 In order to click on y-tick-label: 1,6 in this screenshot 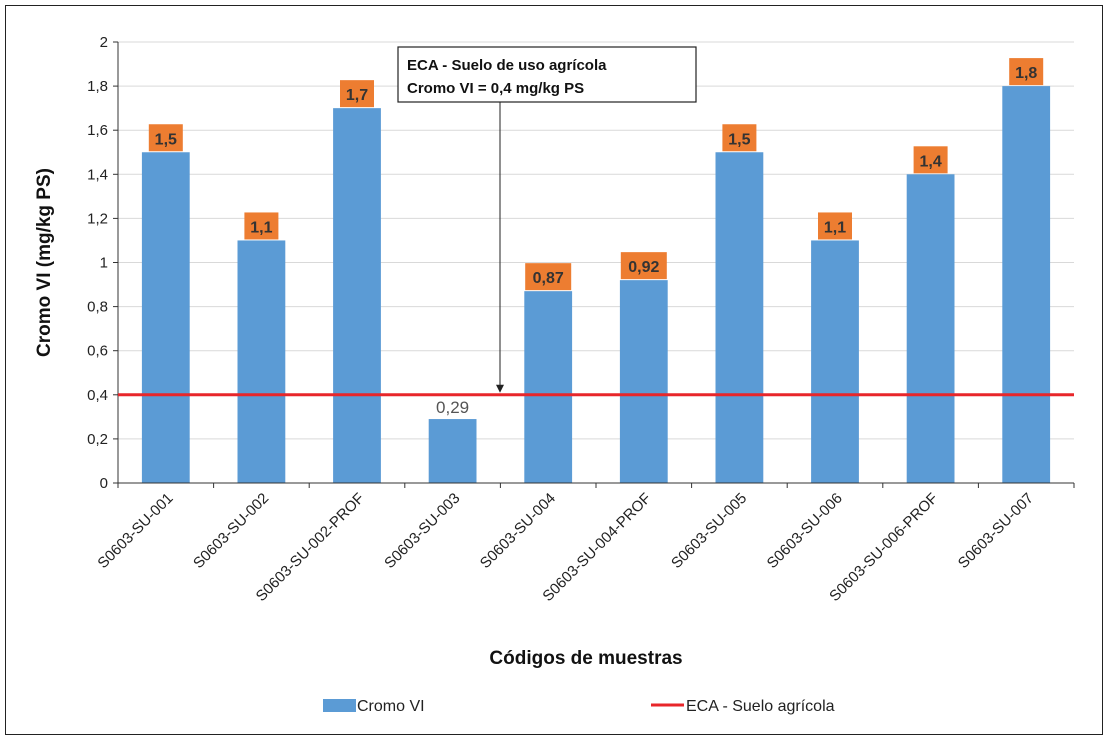, I will do `click(97, 130)`.